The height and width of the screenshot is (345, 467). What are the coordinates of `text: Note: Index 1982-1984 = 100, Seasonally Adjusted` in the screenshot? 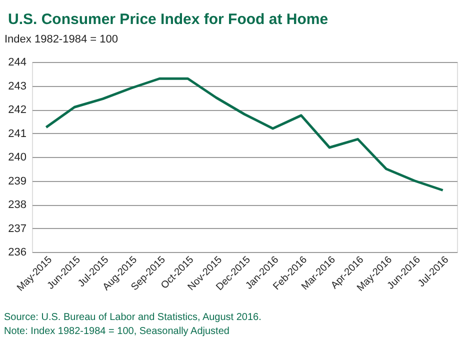 It's located at (117, 331).